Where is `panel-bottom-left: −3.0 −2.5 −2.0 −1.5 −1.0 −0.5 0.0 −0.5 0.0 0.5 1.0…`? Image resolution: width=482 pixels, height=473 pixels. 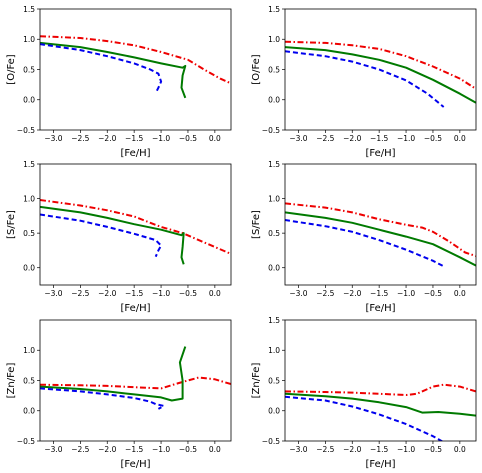
panel-bottom-left: −3.0 −2.5 −2.0 −1.5 −1.0 −0.5 0.0 −0.5 0.0 0.5 1.0… is located at coordinates (119, 394).